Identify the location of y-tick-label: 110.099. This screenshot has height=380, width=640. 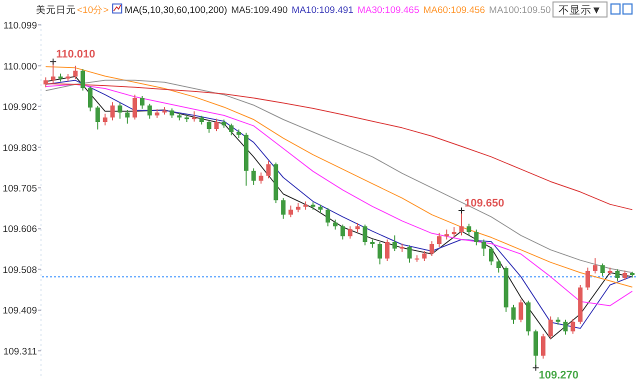
(20, 26).